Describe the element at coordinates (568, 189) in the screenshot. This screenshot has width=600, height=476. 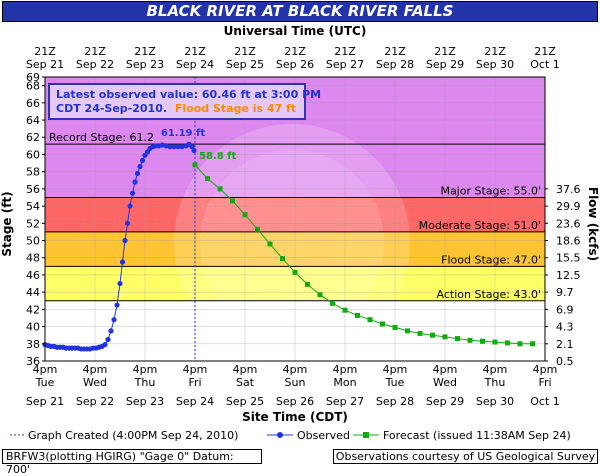
I see `flow-tick-label: 37.6` at that location.